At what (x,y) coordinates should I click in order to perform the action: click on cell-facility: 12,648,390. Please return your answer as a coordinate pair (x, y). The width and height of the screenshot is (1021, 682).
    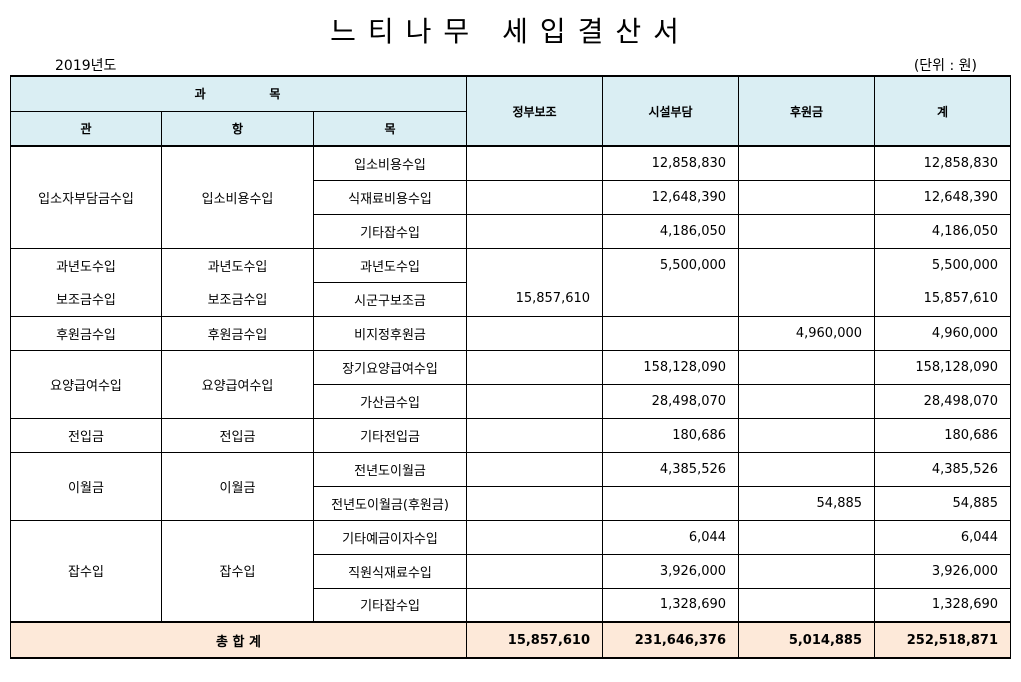
    Looking at the image, I should click on (671, 197).